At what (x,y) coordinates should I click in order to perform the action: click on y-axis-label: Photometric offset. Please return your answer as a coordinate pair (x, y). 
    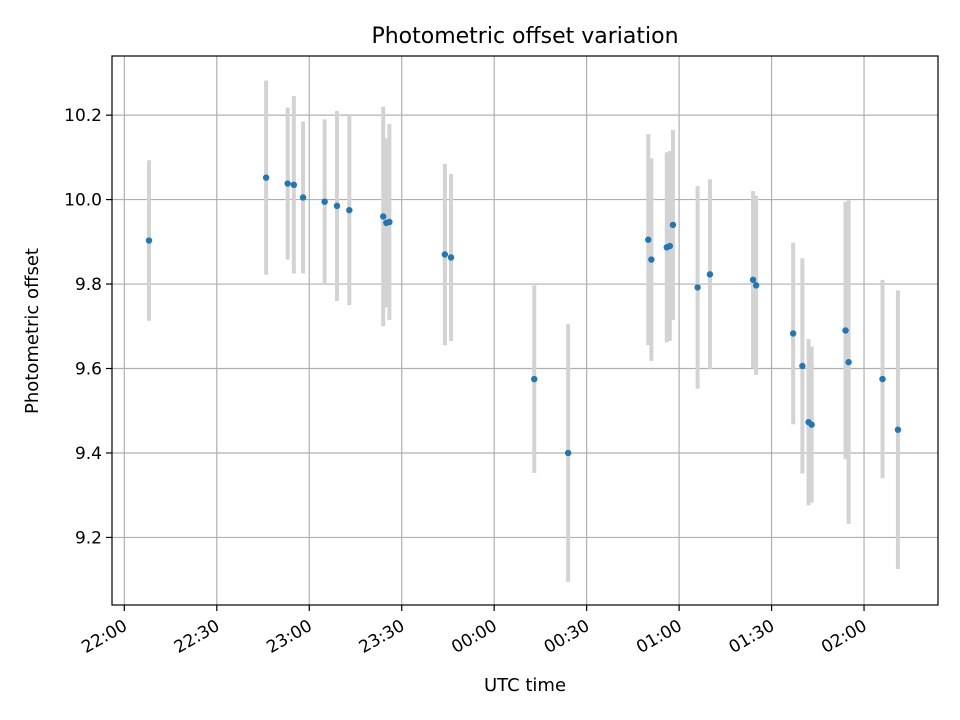
    Looking at the image, I should click on (32, 331).